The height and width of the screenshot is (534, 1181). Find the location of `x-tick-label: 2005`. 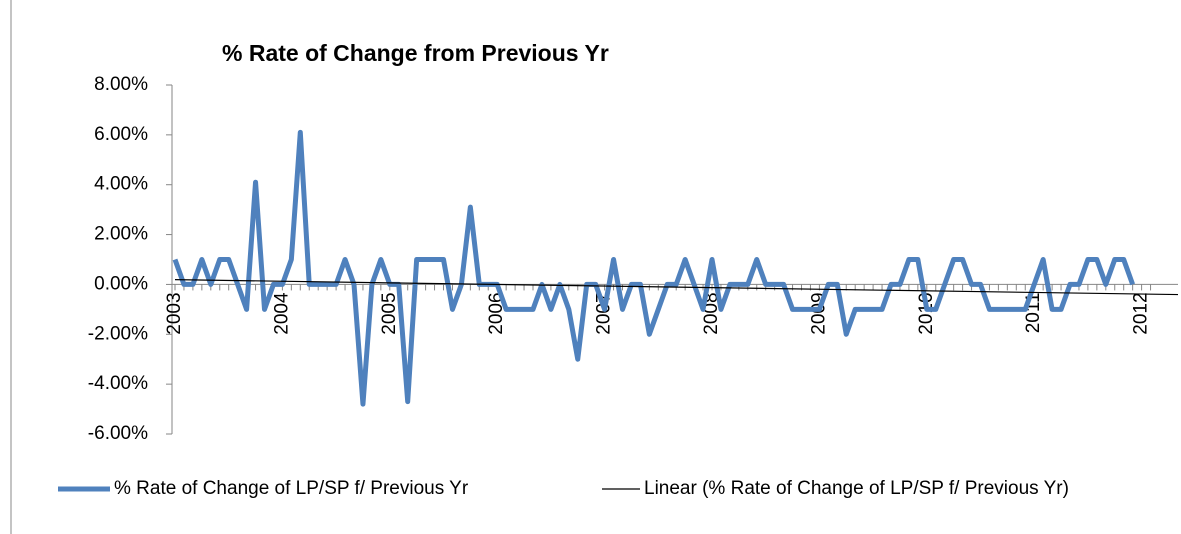

x-tick-label: 2005 is located at coordinates (389, 313).